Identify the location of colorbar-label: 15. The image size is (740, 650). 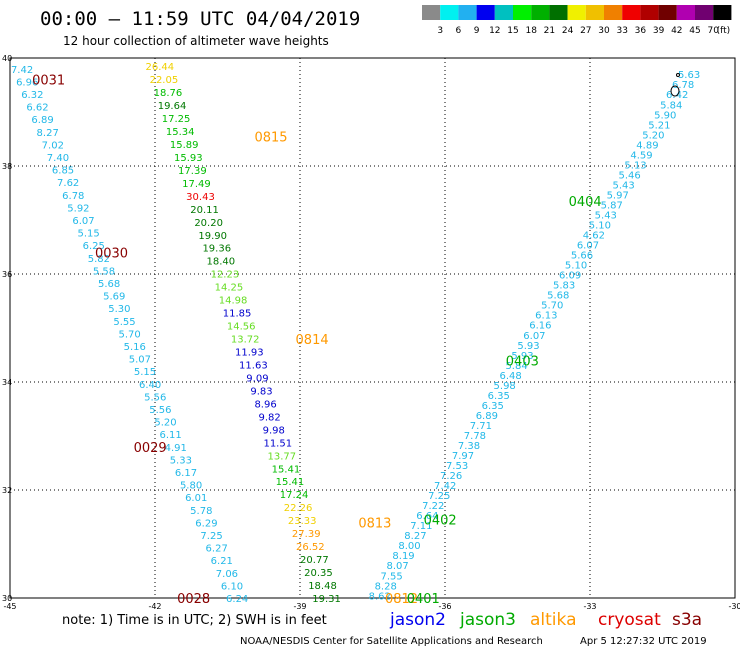
(512, 31).